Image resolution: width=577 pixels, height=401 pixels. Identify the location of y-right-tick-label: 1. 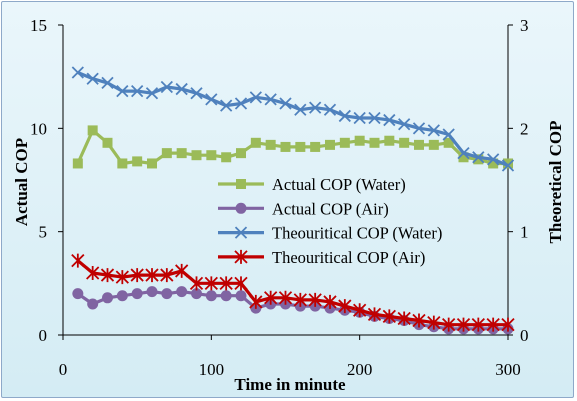
(524, 232).